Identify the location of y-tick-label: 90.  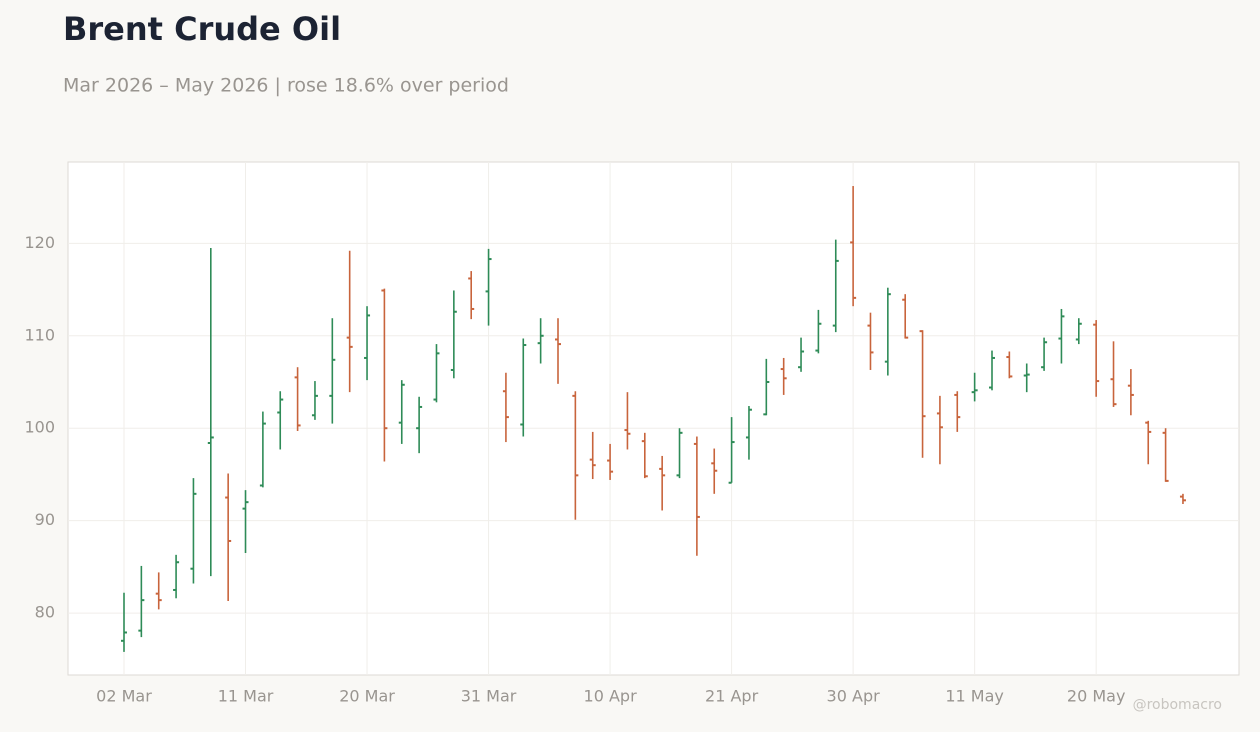
(45, 519).